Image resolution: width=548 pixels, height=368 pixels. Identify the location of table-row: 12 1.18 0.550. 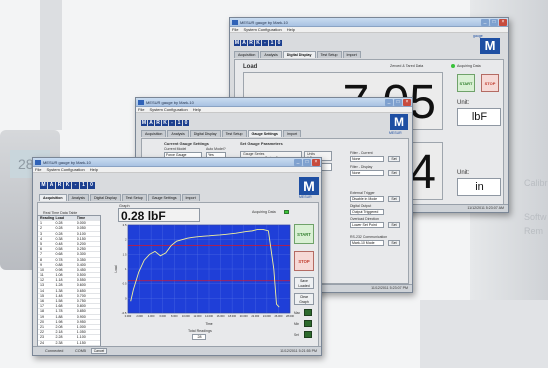
(69, 281).